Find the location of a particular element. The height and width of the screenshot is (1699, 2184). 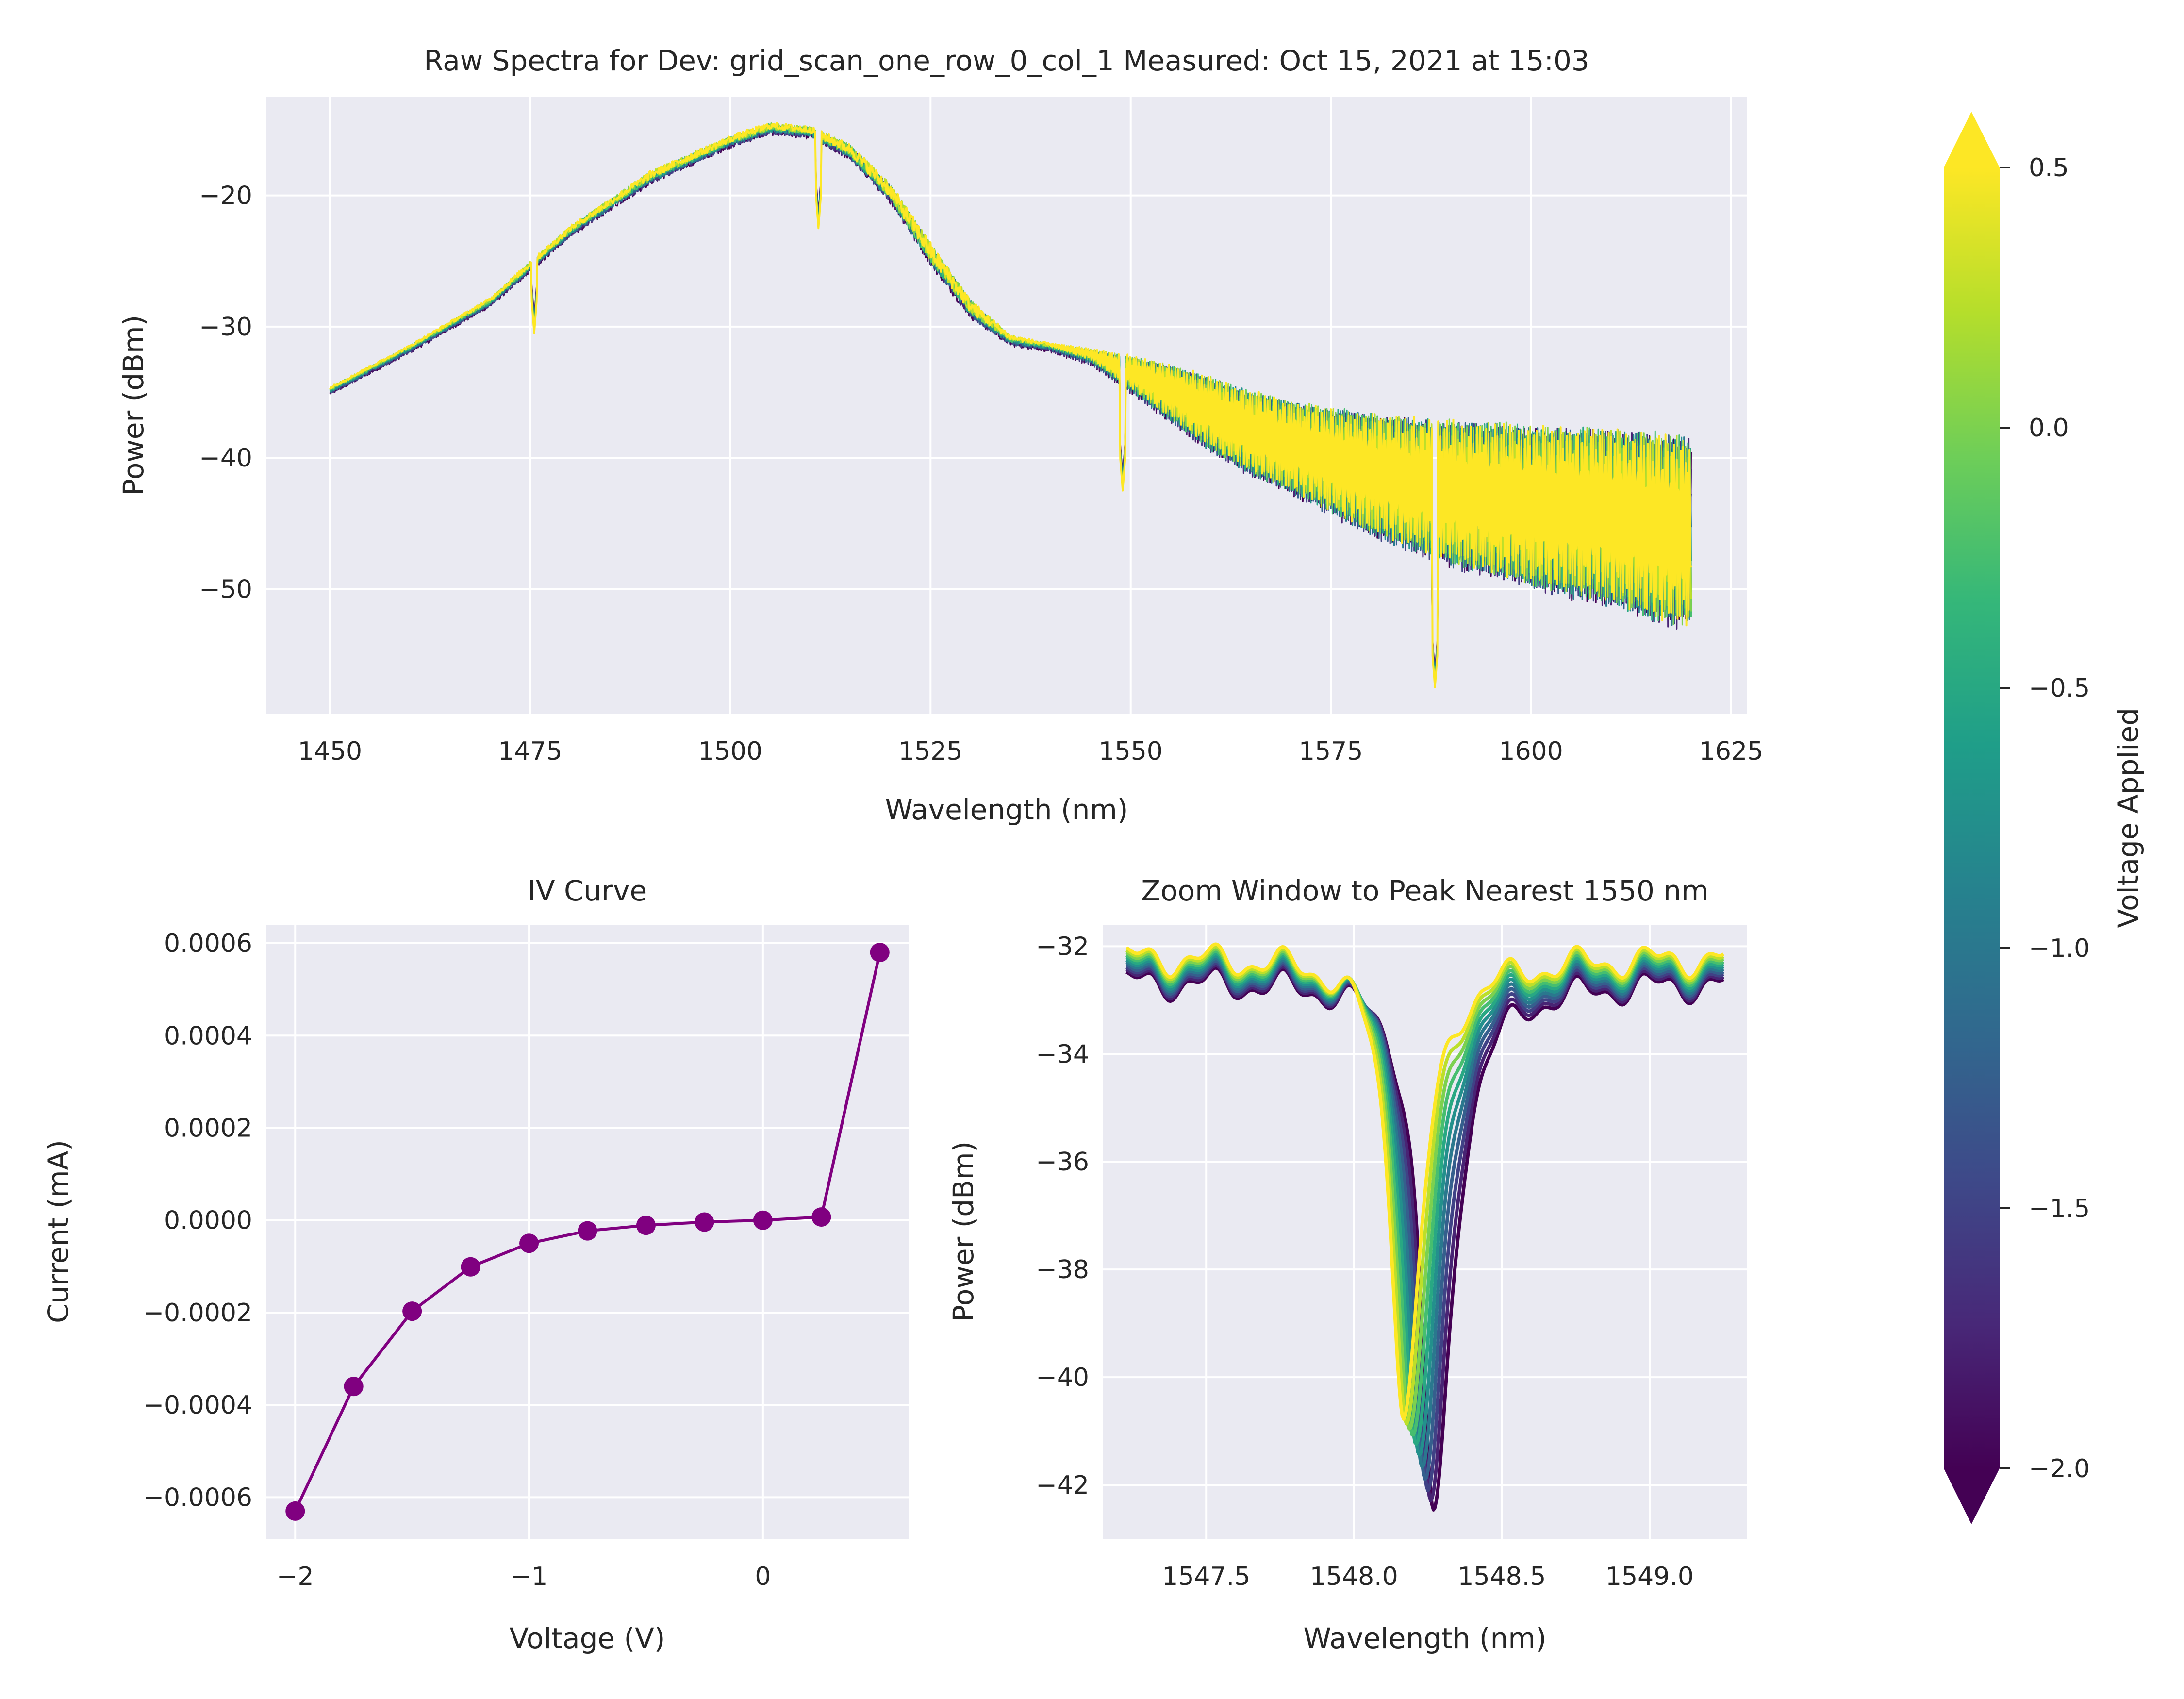

zoom-window-xtick-label: 1549.0 is located at coordinates (1649, 1576).